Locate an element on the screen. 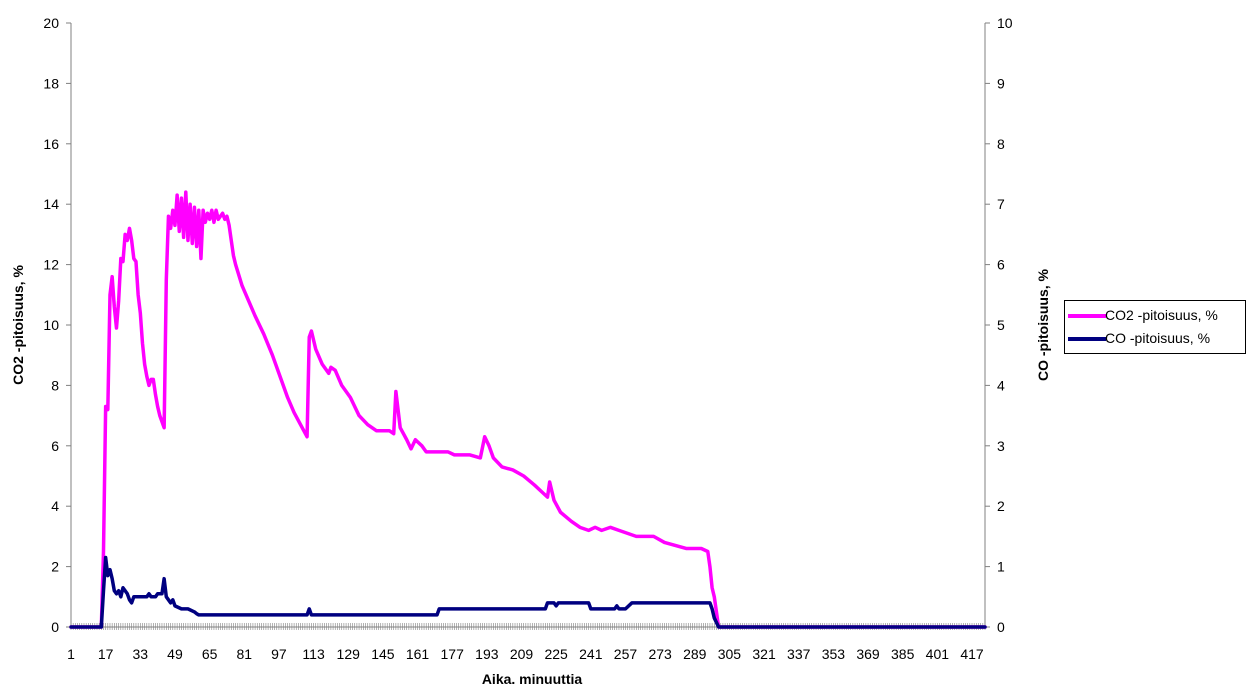  series-line-co is located at coordinates (528, 592).